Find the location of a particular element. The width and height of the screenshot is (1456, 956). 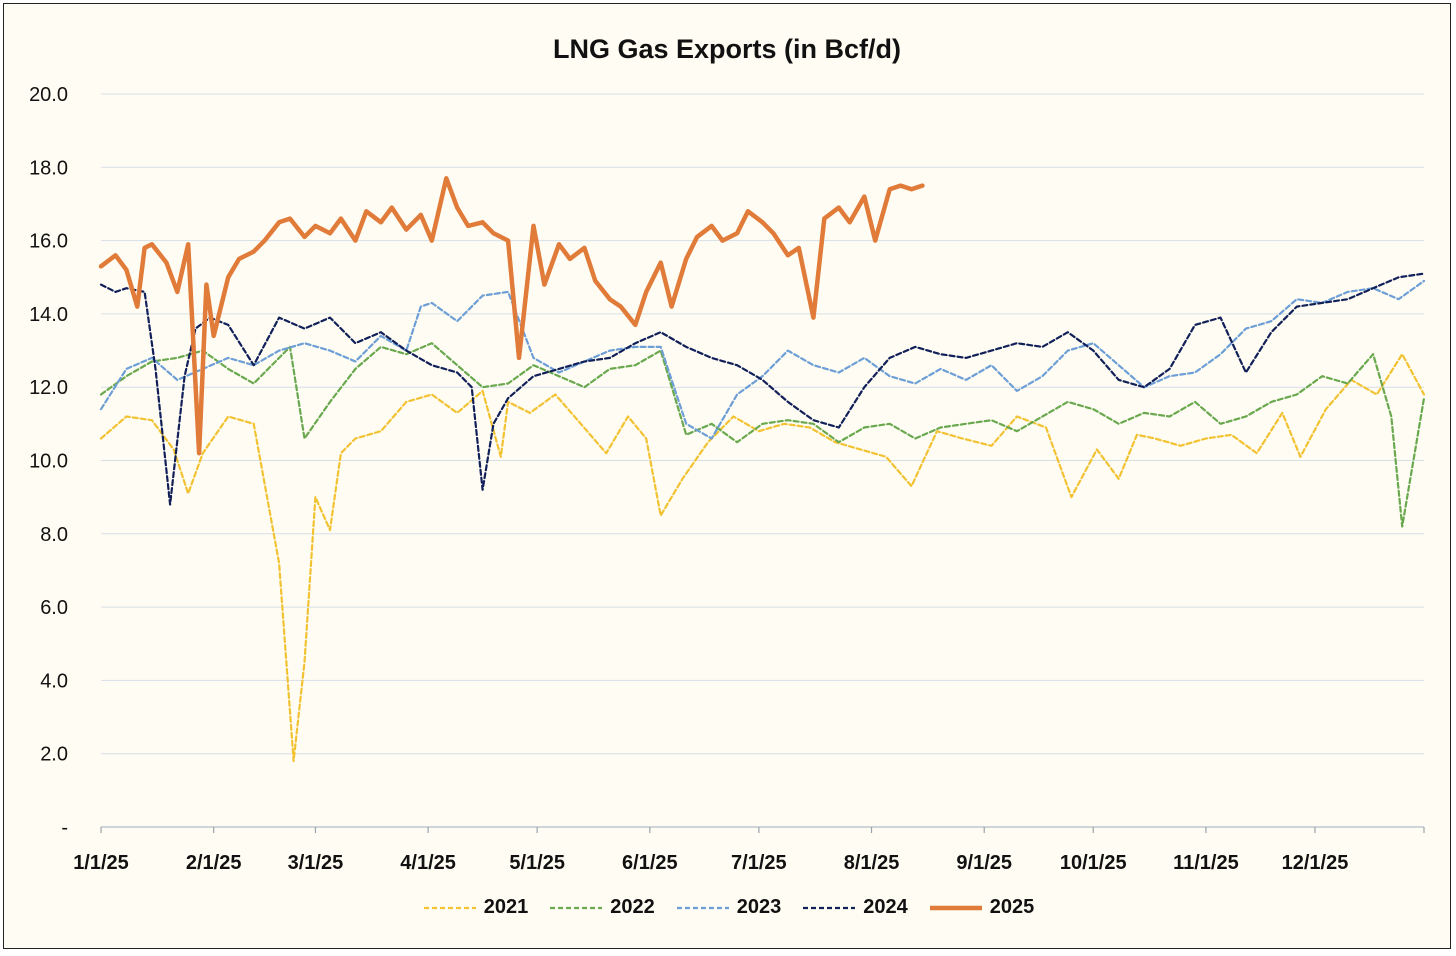

y-tick-label: 8.0 is located at coordinates (54, 535).